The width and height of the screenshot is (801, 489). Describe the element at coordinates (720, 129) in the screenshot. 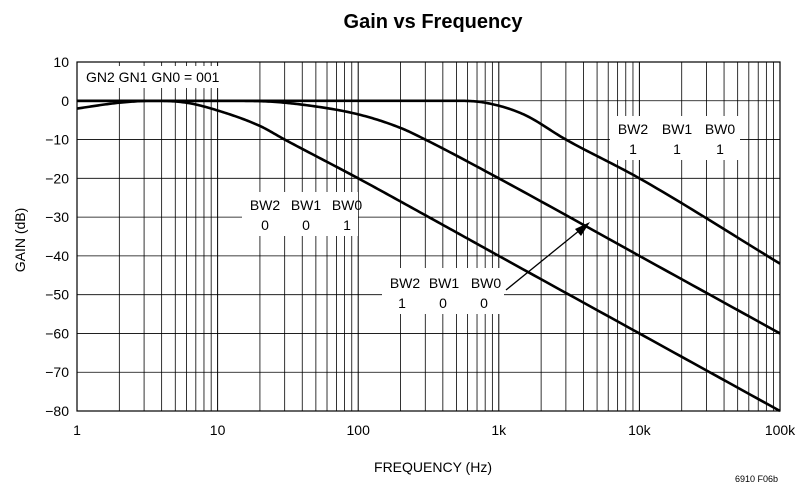

I see `bw-111-name-2: BW0` at that location.